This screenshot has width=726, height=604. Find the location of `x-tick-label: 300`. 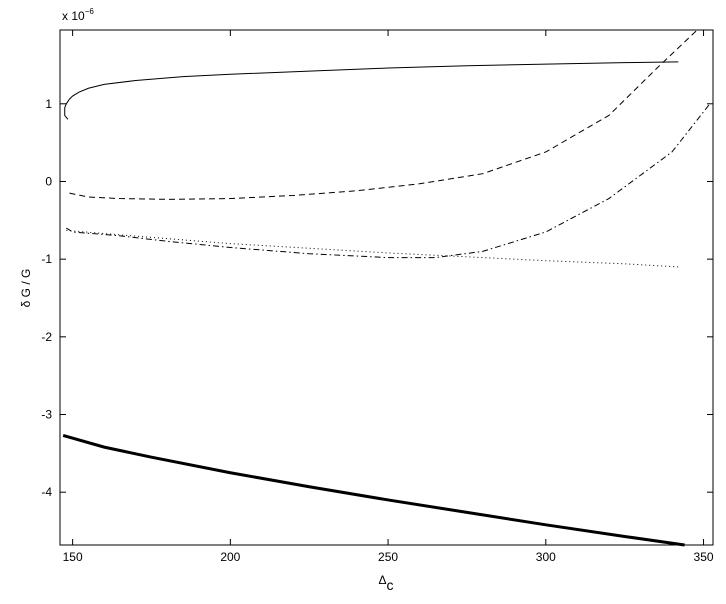

x-tick-label: 300 is located at coordinates (546, 557).